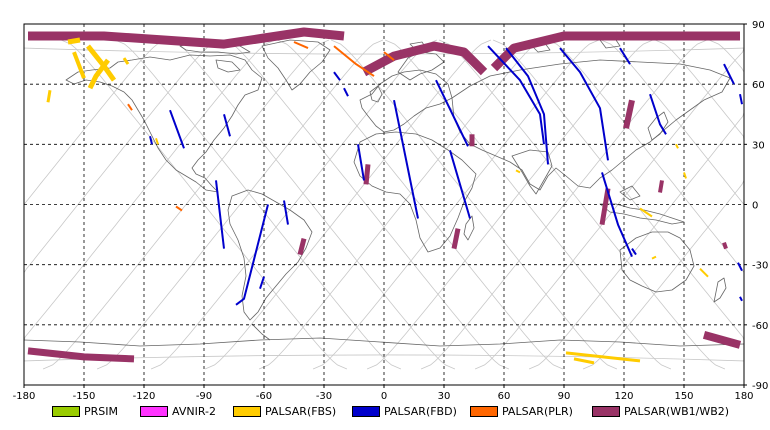  I want to click on europe-outline, so click(406, 101).